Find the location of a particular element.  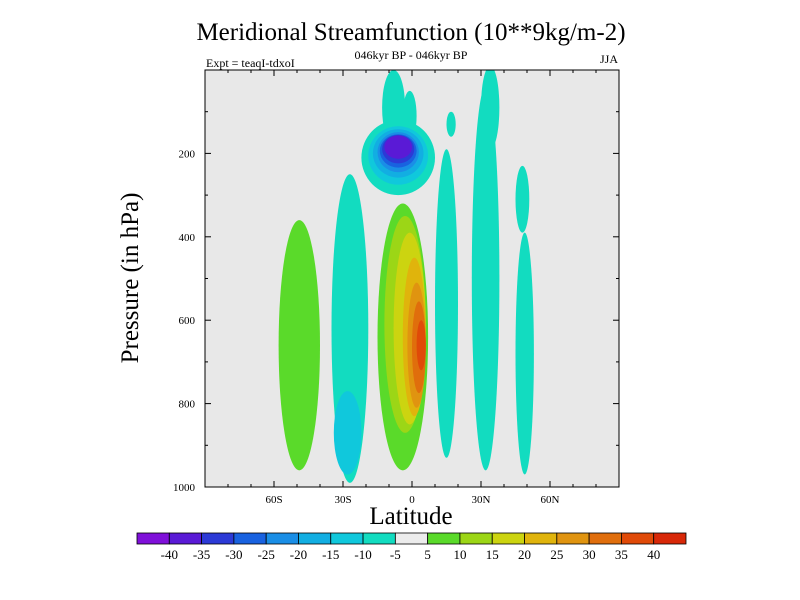

y-axis-label: Pressure (in hPa) is located at coordinates (130, 278).